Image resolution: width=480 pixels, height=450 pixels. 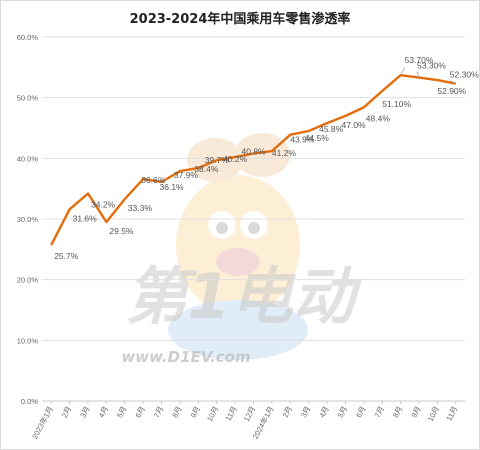 What do you see at coordinates (29, 401) in the screenshot?
I see `y-tick-label: 0.0%` at bounding box center [29, 401].